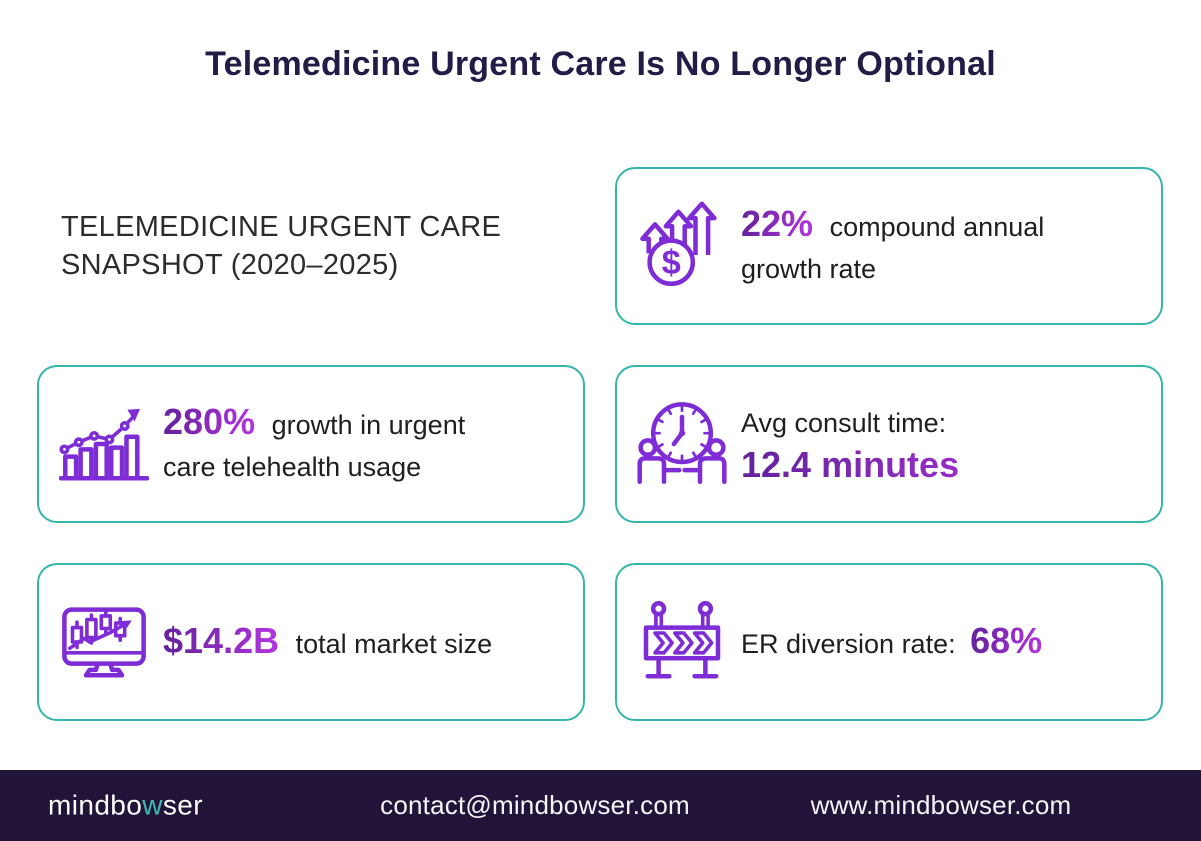  What do you see at coordinates (104, 444) in the screenshot?
I see `bar-chart-trend-icon` at bounding box center [104, 444].